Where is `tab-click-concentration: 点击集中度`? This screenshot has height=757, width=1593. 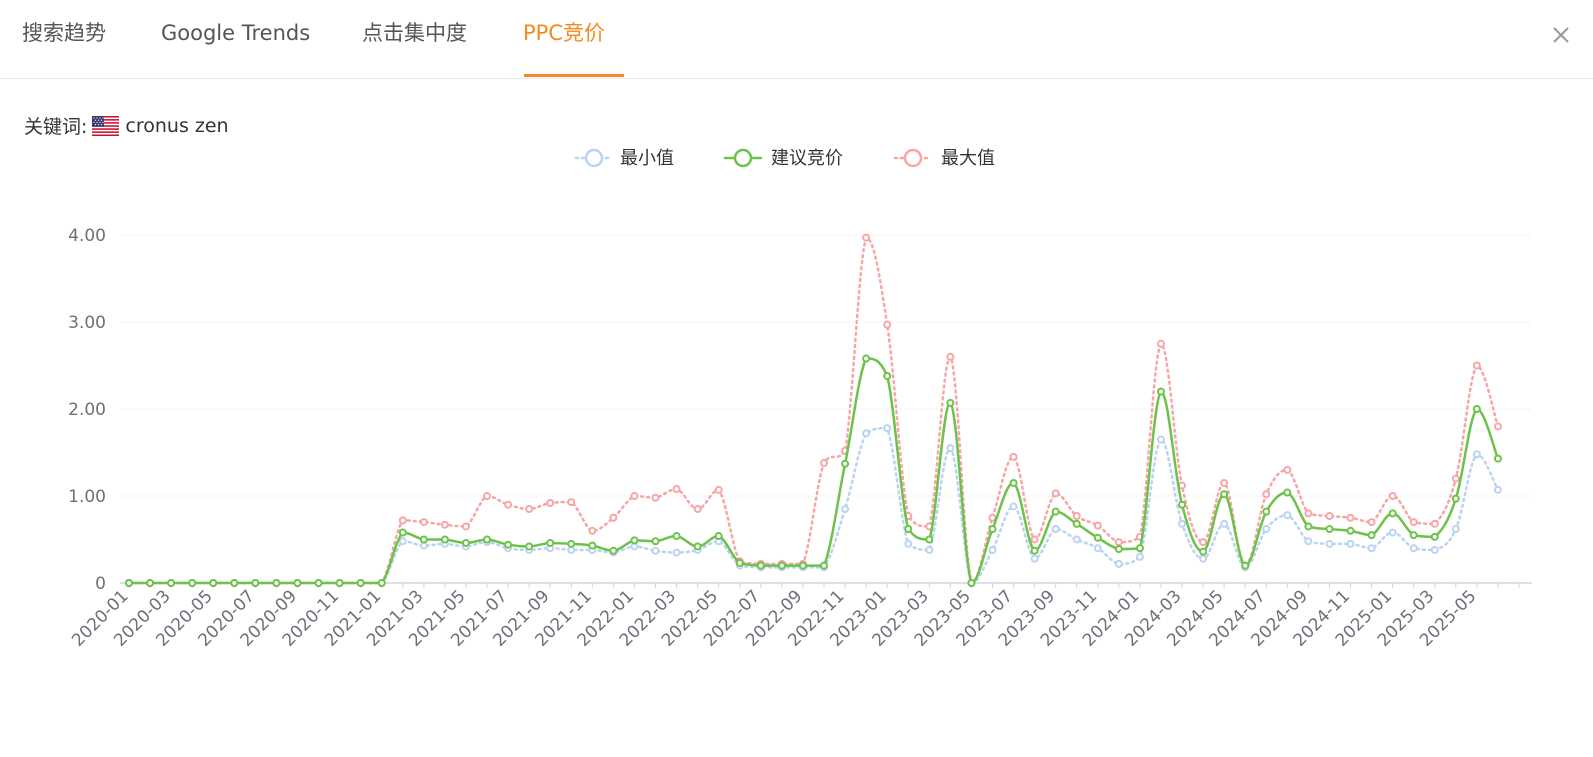 tab-click-concentration: 点击集中度 is located at coordinates (414, 33).